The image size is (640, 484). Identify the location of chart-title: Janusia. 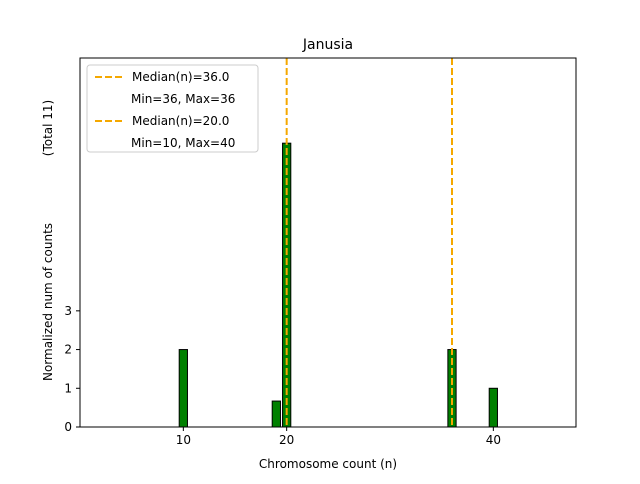
(327, 45).